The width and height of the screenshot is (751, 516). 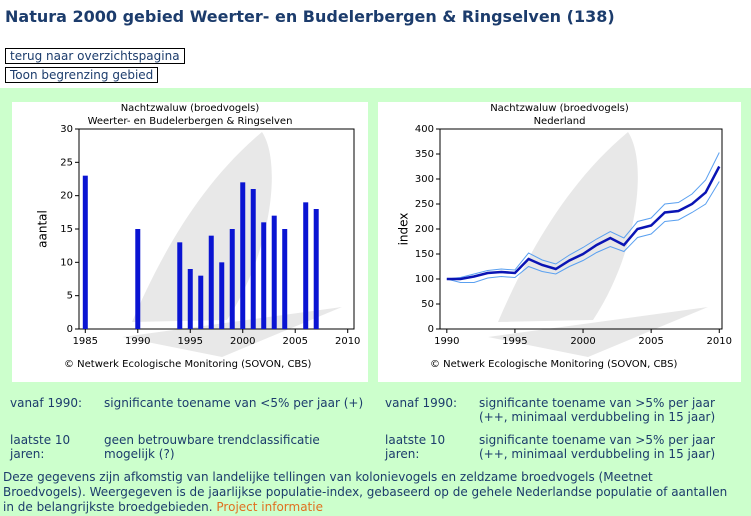 What do you see at coordinates (424, 129) in the screenshot?
I see `y-tick-label: 400` at bounding box center [424, 129].